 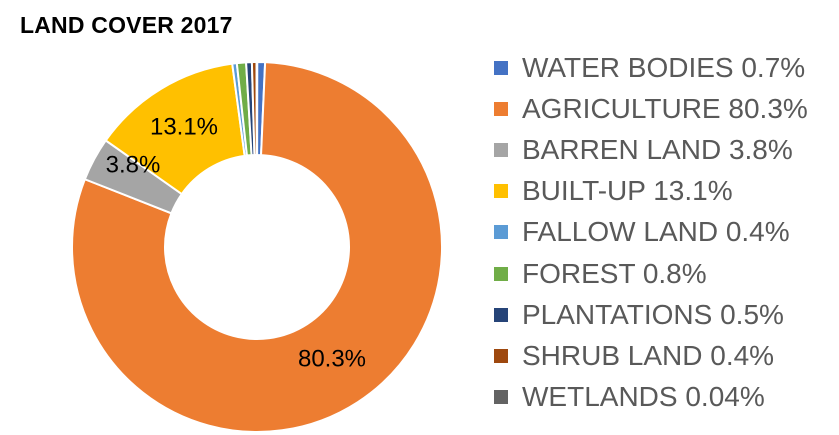 What do you see at coordinates (664, 67) in the screenshot?
I see `legend-label: WATER BODIES 0.7%` at bounding box center [664, 67].